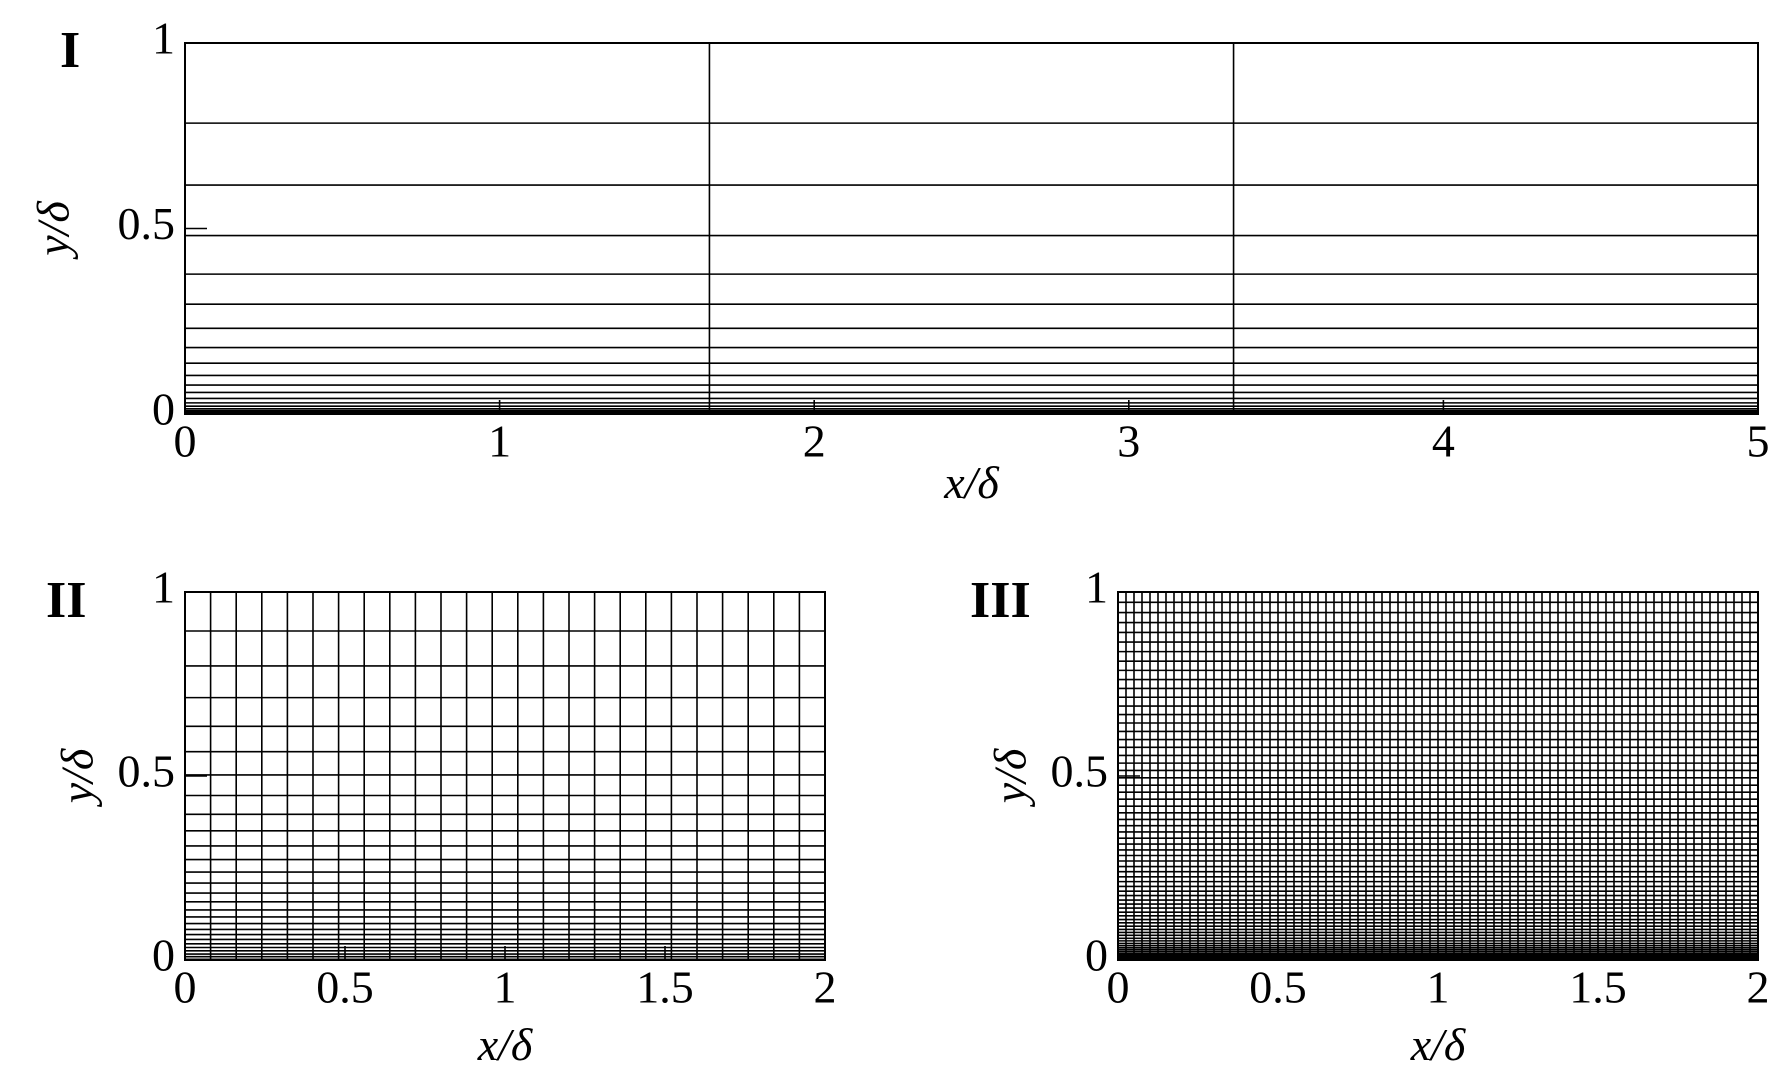 The height and width of the screenshot is (1077, 1784). Describe the element at coordinates (1758, 441) in the screenshot. I see `x-tick-label: 5` at that location.